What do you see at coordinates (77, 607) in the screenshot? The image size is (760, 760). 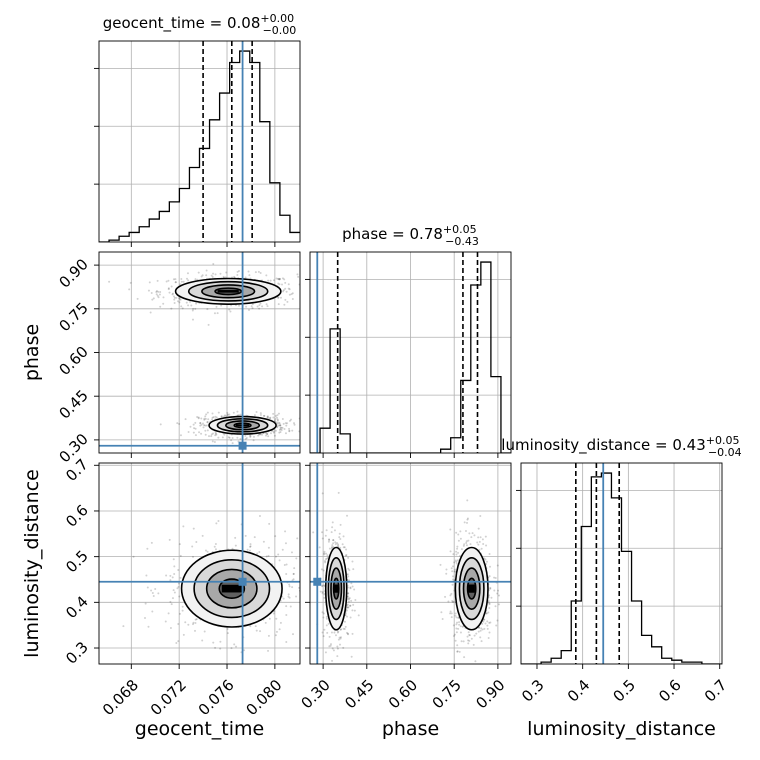 I see `y-tick-label: 0.4` at bounding box center [77, 607].